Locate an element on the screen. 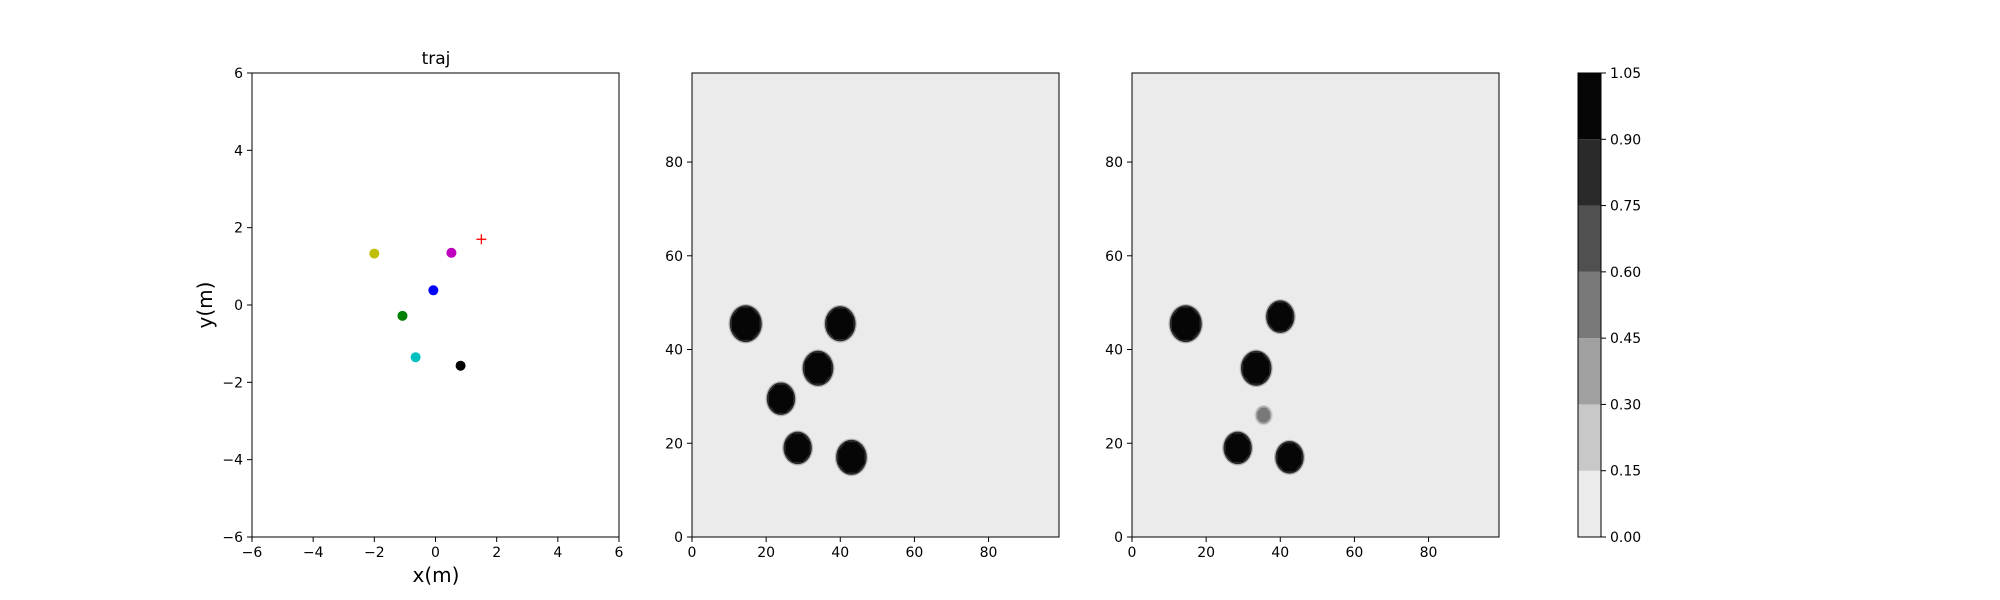 The width and height of the screenshot is (2000, 600). colorbar-tick-label: 0.90 is located at coordinates (1625, 140).